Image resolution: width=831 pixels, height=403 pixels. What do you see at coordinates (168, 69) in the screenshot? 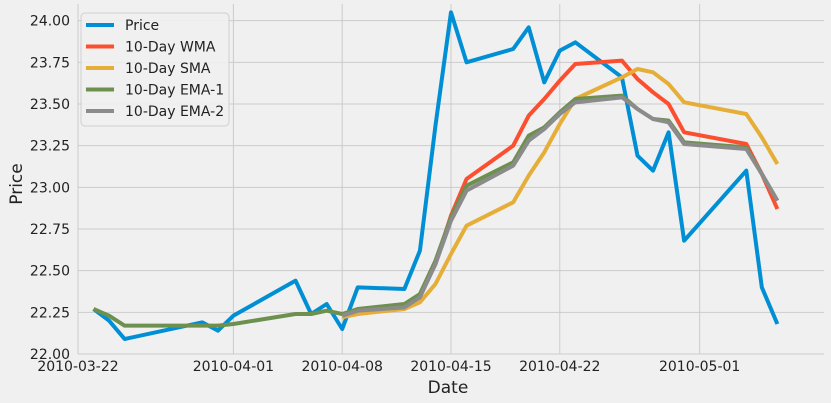
I see `legend-entry: 10-Day SMA` at bounding box center [168, 69].